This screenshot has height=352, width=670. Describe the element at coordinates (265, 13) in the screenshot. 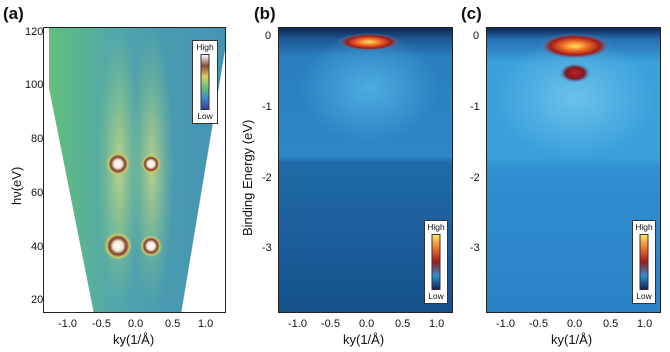

I see `panel-letter-b: (b)` at that location.